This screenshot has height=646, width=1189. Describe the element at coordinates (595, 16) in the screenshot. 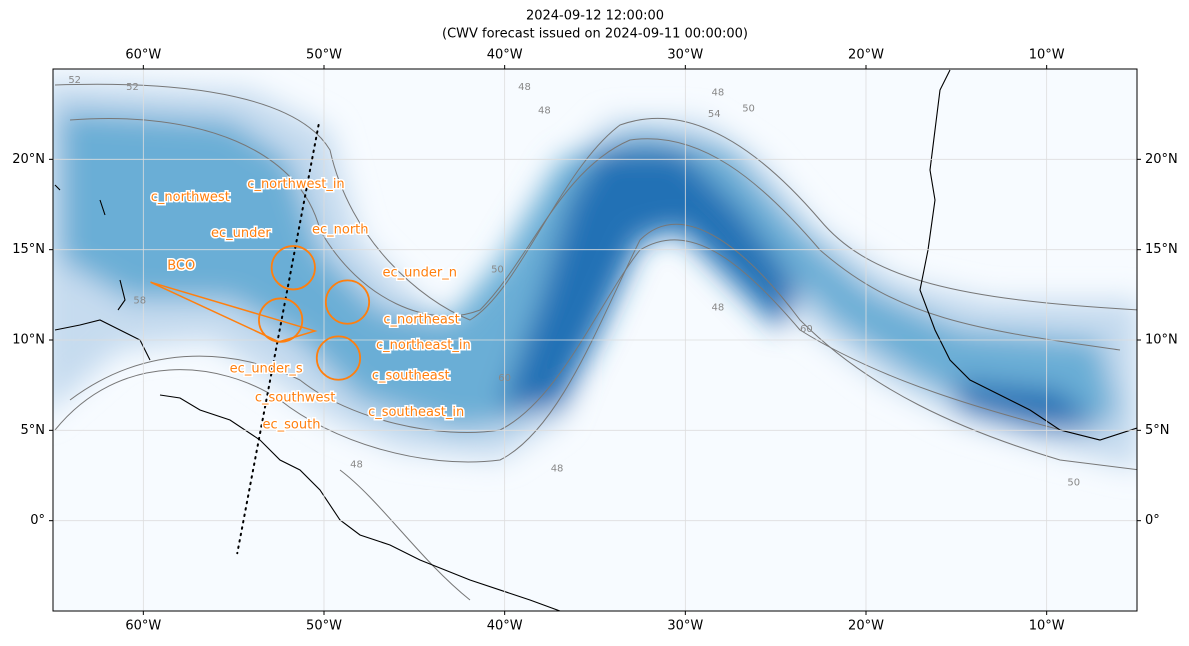

I see `title: 2024-09-12 12:00:00` at that location.